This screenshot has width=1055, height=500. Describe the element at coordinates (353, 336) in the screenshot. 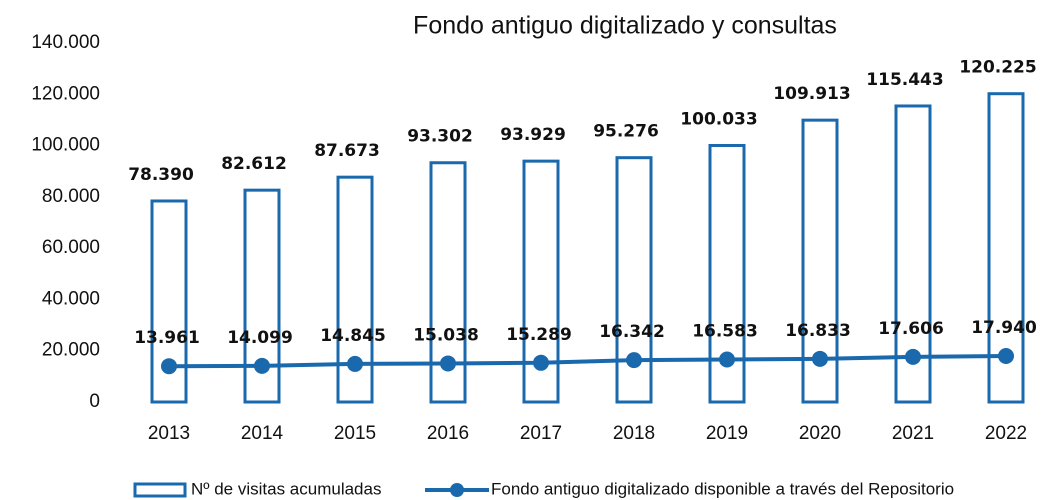

I see `data-label: 14.845` at that location.